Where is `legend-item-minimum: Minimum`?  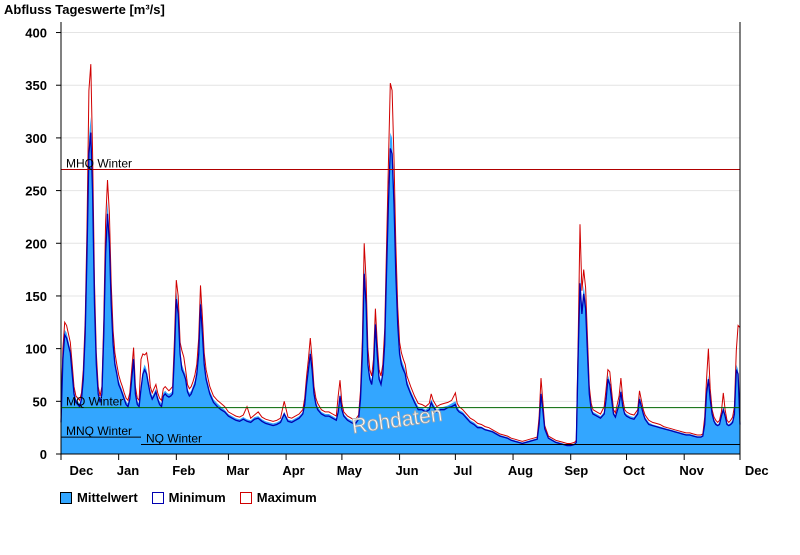 legend-item-minimum: Minimum is located at coordinates (188, 497).